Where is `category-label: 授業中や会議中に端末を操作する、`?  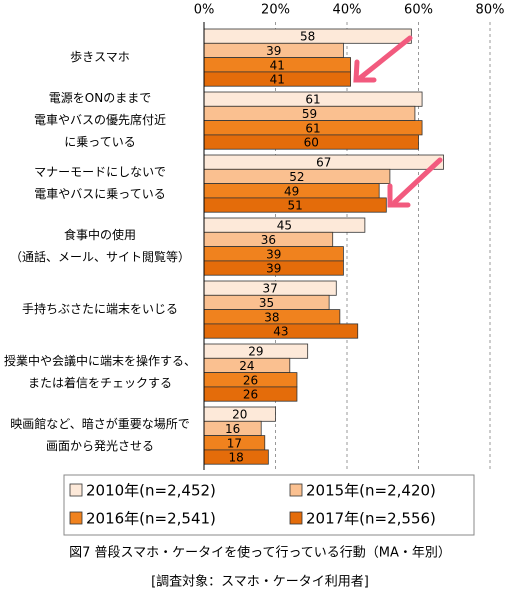 category-label: 授業中や会議中に端末を操作する、 is located at coordinates (100, 360).